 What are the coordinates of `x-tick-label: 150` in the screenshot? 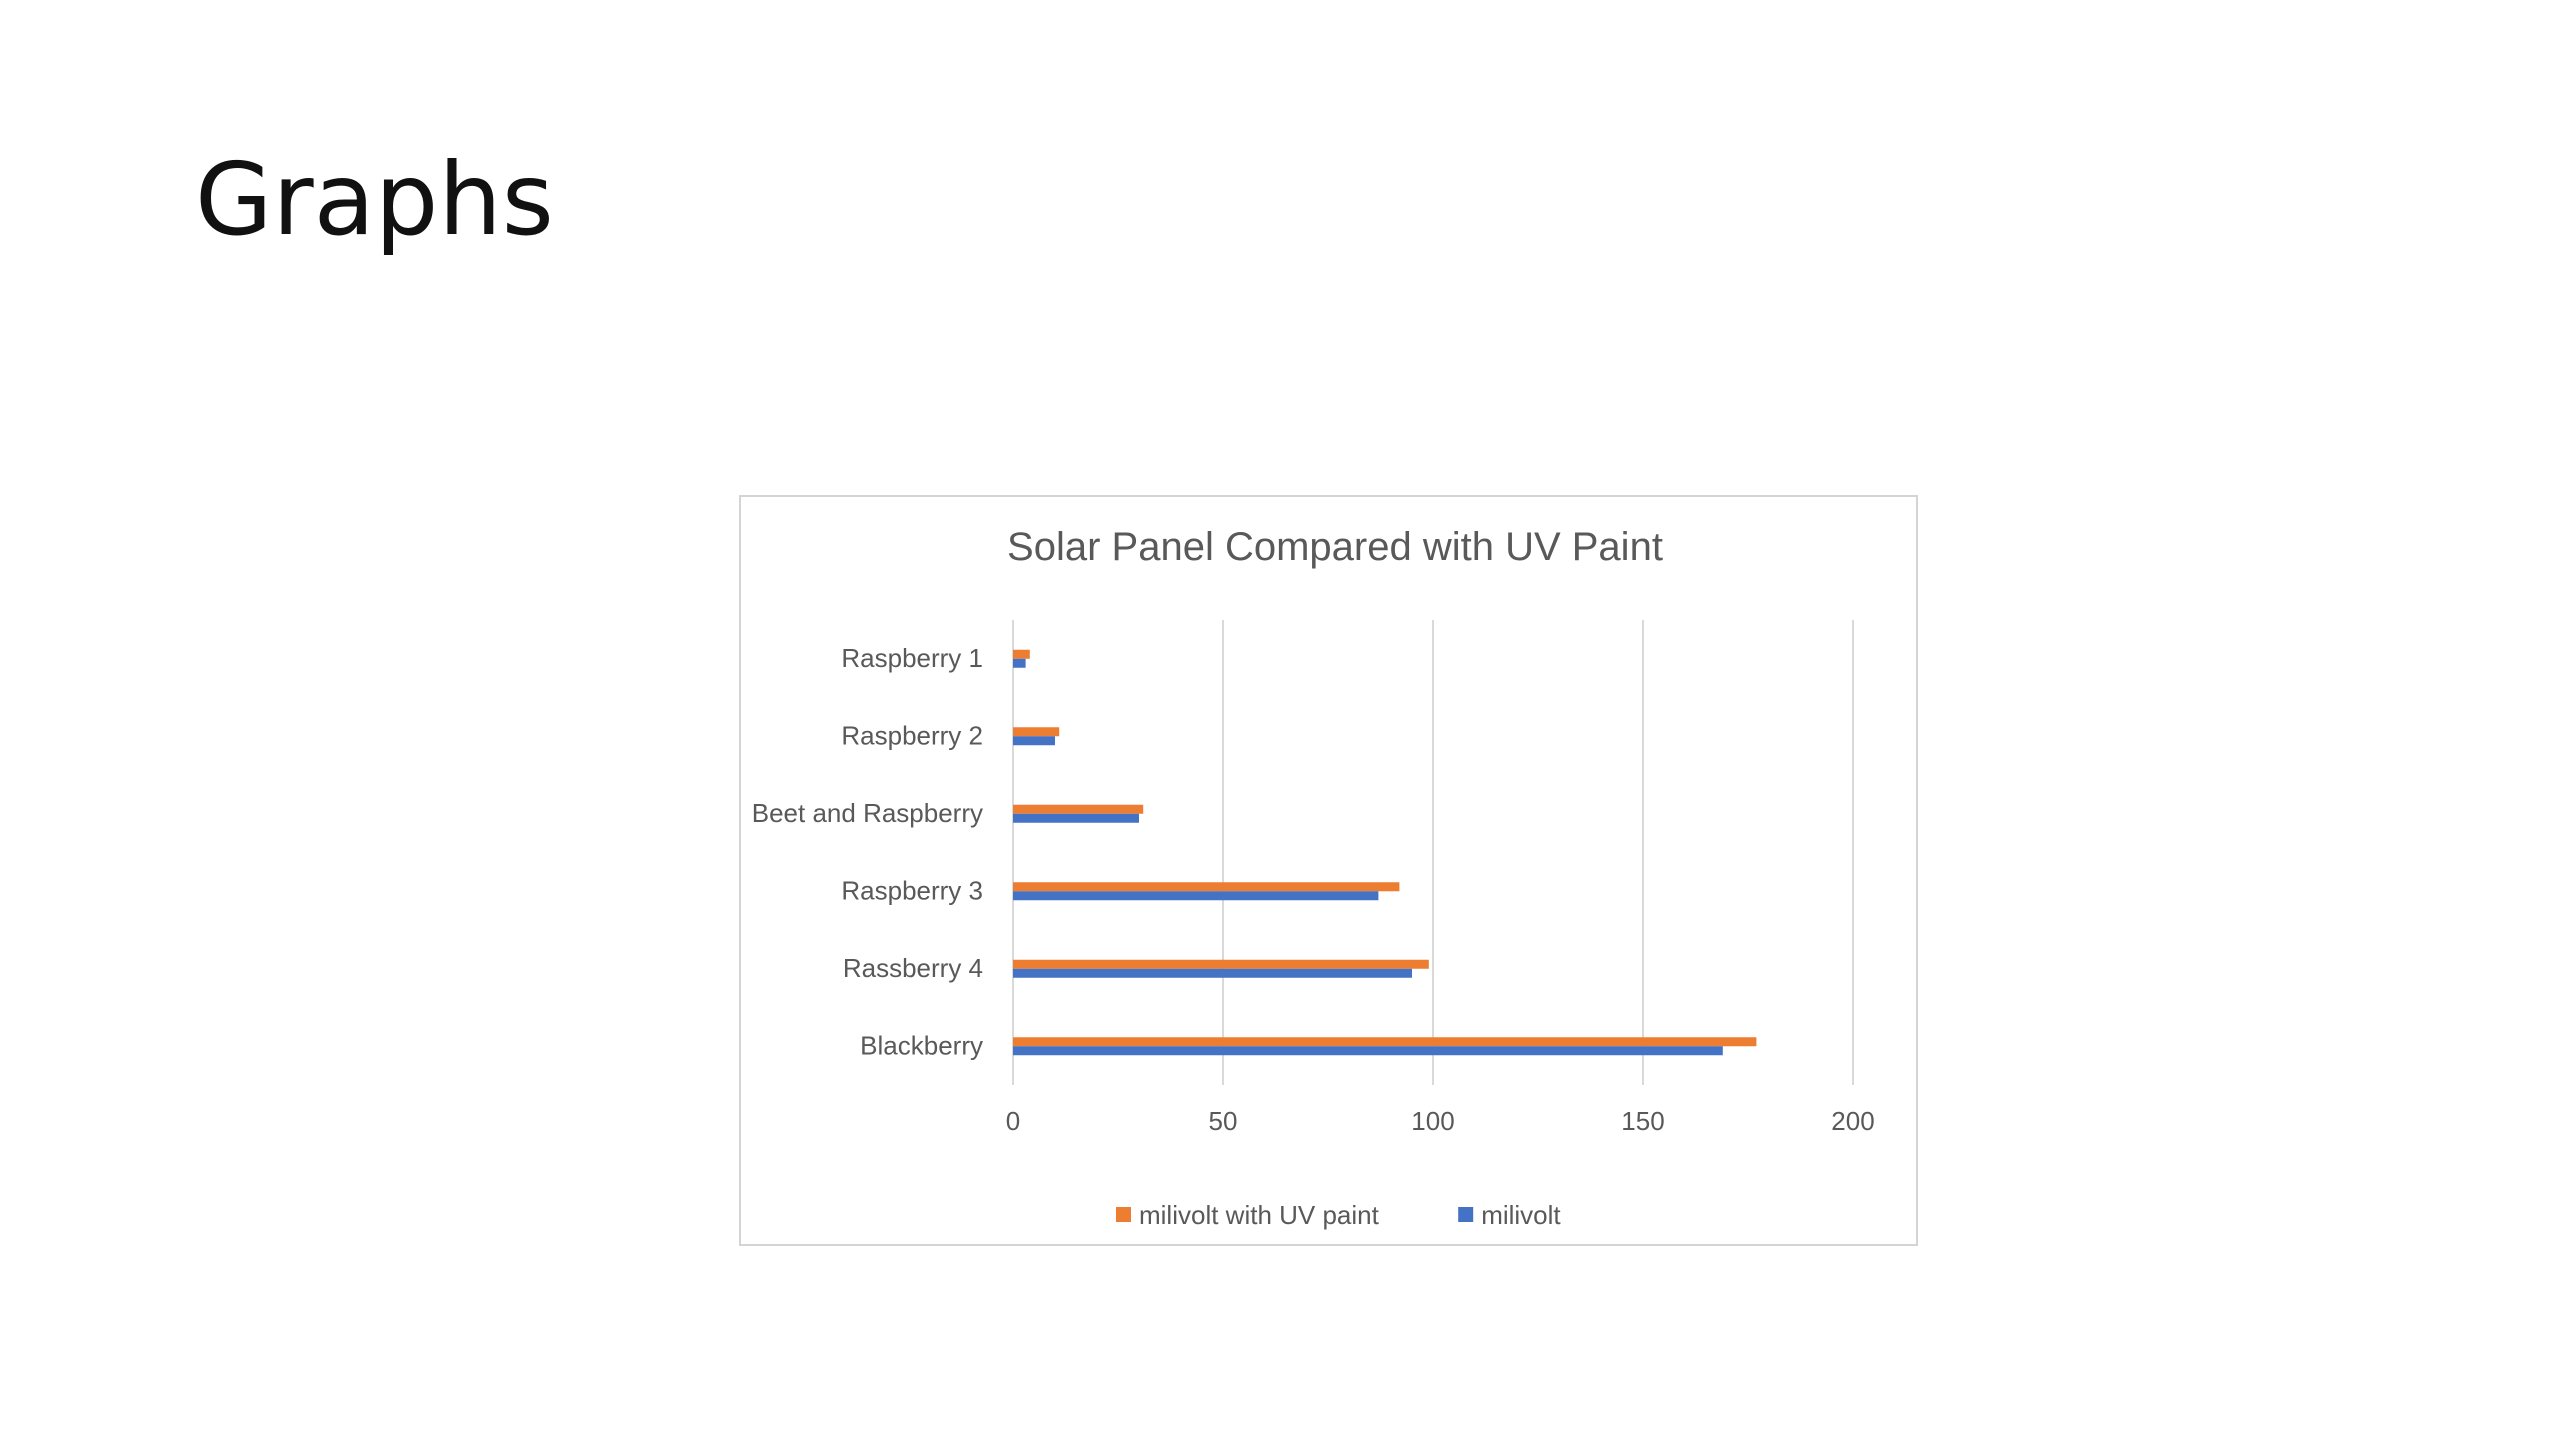 It's located at (1642, 1121).